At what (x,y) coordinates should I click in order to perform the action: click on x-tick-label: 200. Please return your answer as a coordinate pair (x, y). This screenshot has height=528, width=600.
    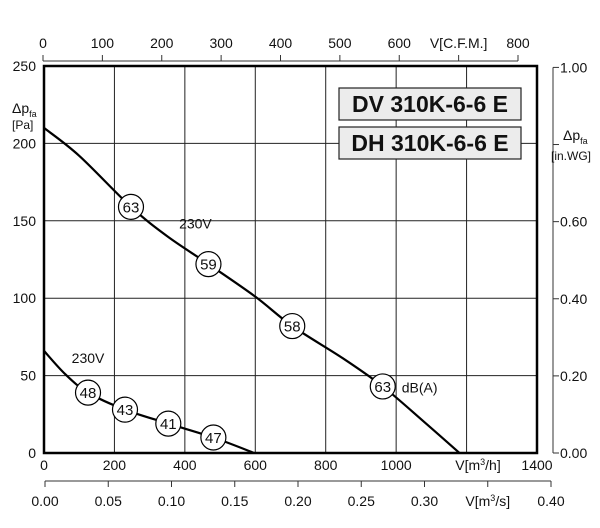
    Looking at the image, I should click on (115, 465).